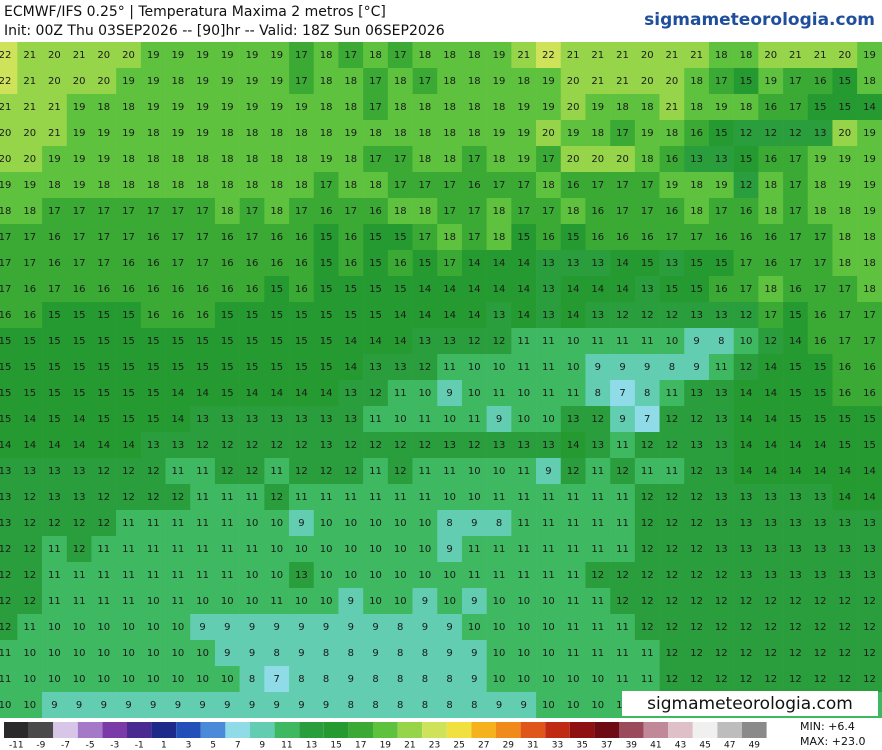 This screenshot has width=882, height=750. Describe the element at coordinates (672, 107) in the screenshot. I see `temp-value: 21` at that location.